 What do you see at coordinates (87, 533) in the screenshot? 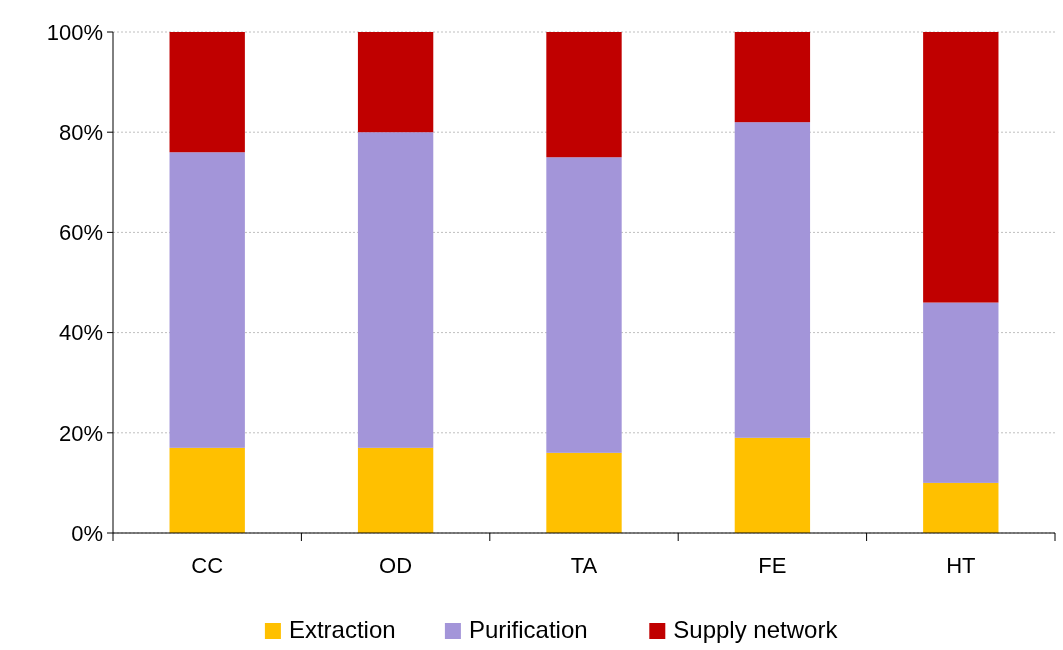
I see `y-tick-label: 0%` at bounding box center [87, 533].